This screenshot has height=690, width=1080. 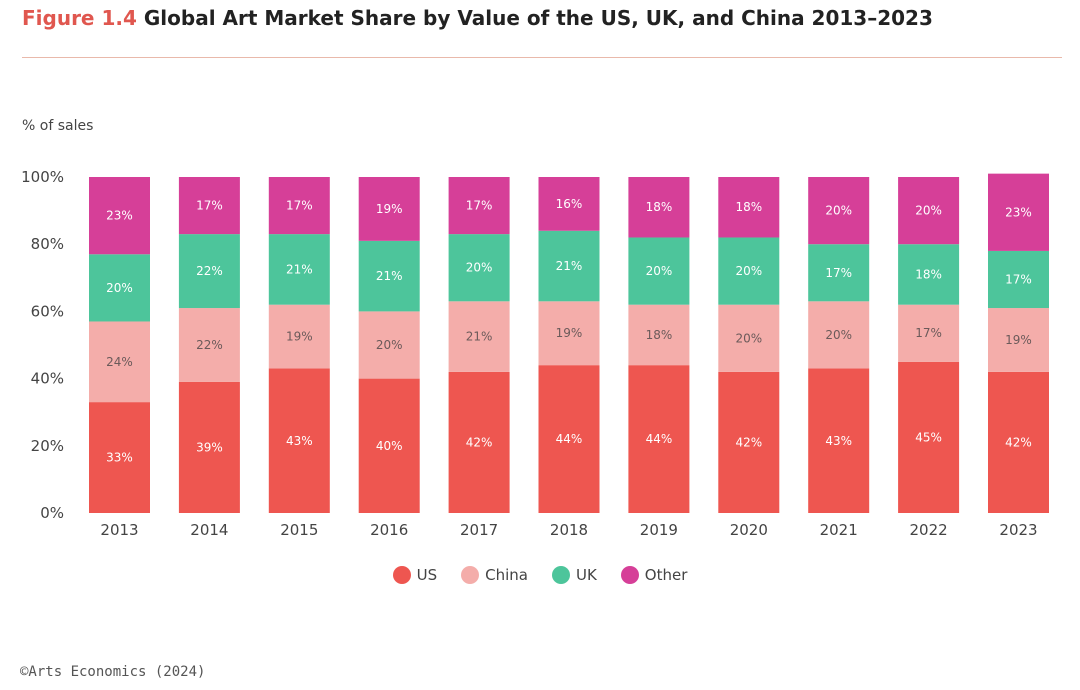 What do you see at coordinates (1018, 530) in the screenshot?
I see `x-tick-label: 2023` at bounding box center [1018, 530].